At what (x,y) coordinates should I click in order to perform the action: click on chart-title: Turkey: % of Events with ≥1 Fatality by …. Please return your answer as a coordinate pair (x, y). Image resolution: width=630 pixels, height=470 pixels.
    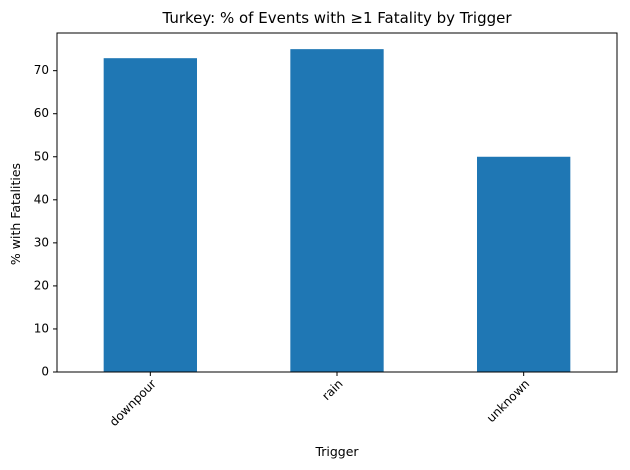
    Looking at the image, I should click on (336, 18).